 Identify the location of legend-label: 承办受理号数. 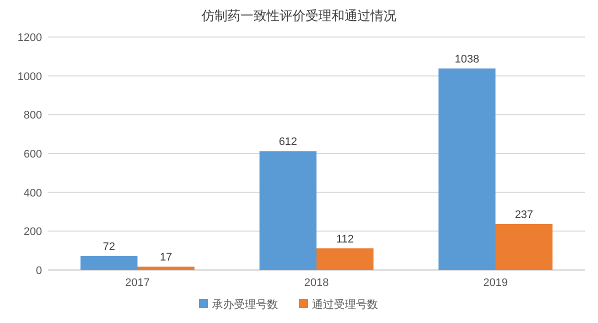
(245, 304).